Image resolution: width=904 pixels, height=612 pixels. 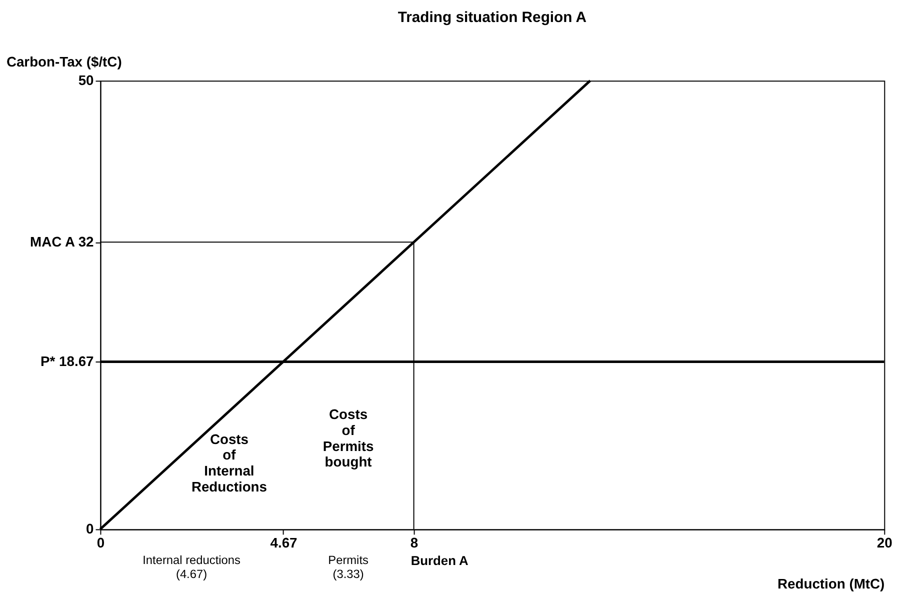 I want to click on y-tick-label: P* 18.67, so click(x=67, y=361).